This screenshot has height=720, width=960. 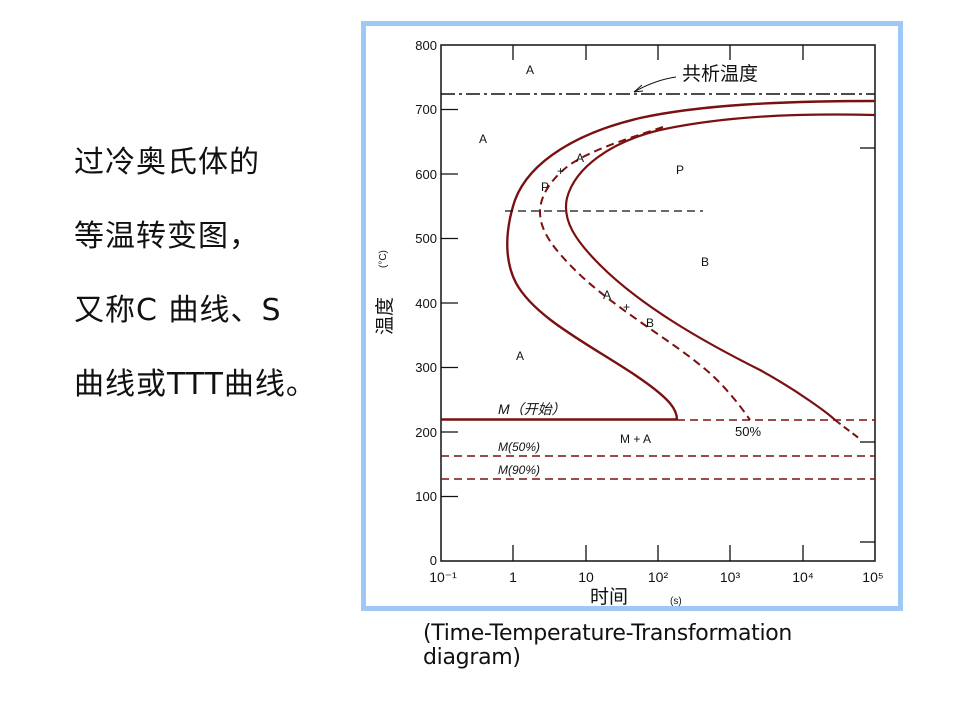 What do you see at coordinates (167, 162) in the screenshot?
I see `description-line-1: 过冷奥氏体的` at bounding box center [167, 162].